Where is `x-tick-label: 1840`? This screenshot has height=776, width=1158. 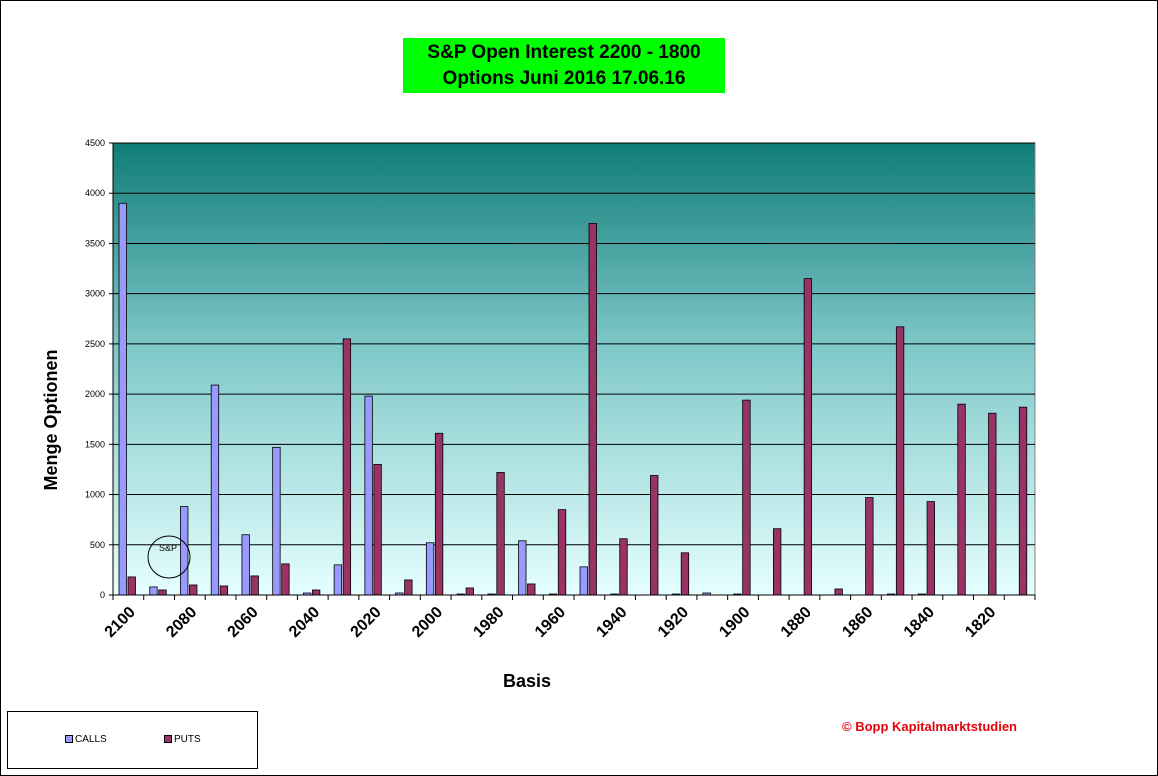 x-tick-label: 1840 is located at coordinates (919, 622).